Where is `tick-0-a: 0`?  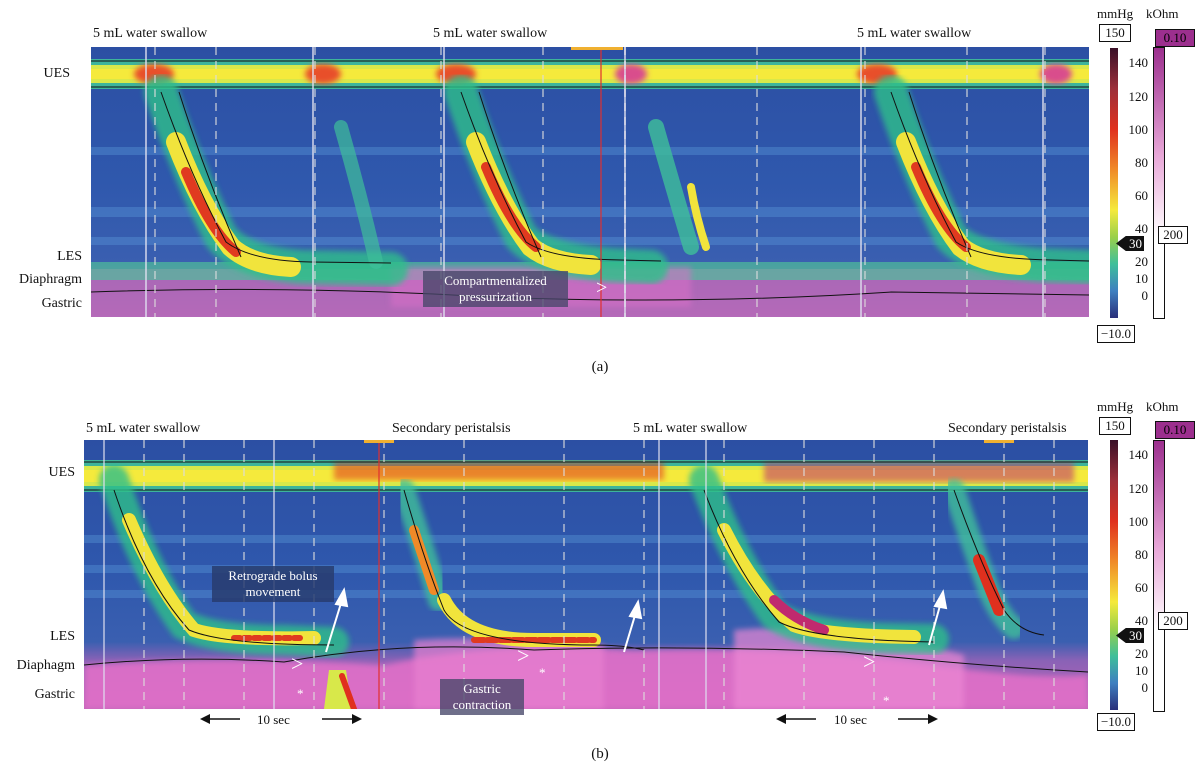
tick-0-a: 0 is located at coordinates (1145, 295).